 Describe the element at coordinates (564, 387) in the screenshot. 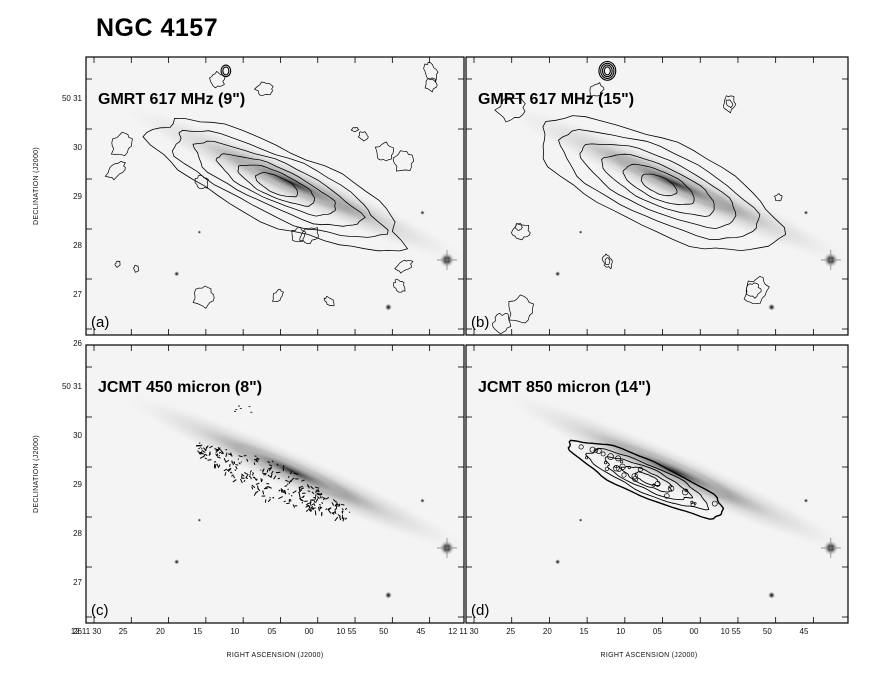

I see `panel-title: JCMT 850 micron (14")` at that location.